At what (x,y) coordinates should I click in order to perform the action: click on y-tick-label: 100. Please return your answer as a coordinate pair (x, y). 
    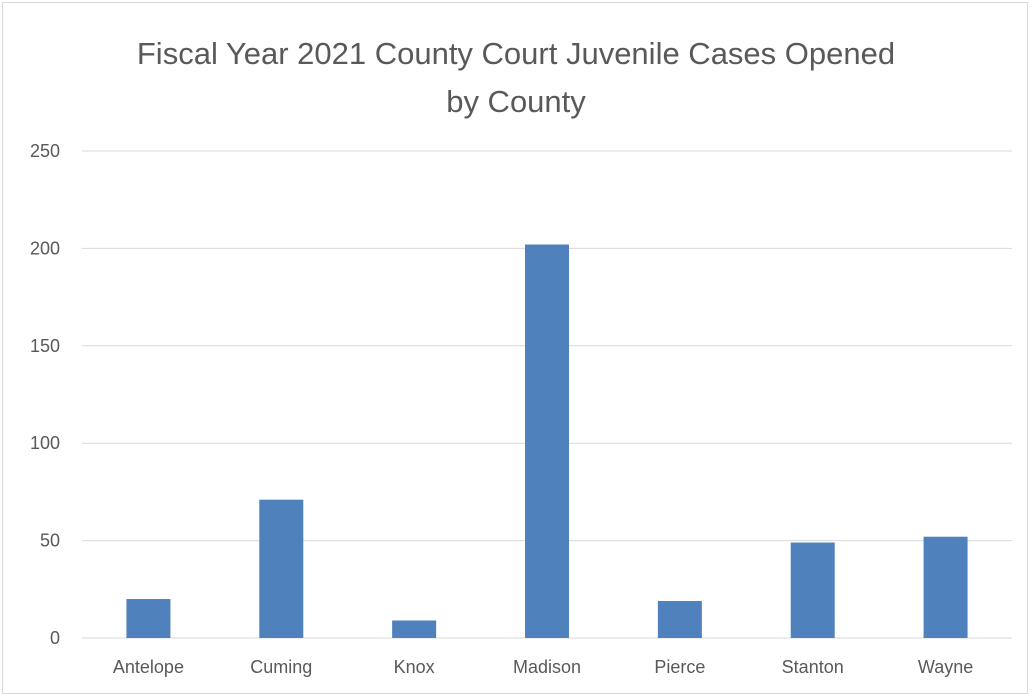
    Looking at the image, I should click on (45, 443).